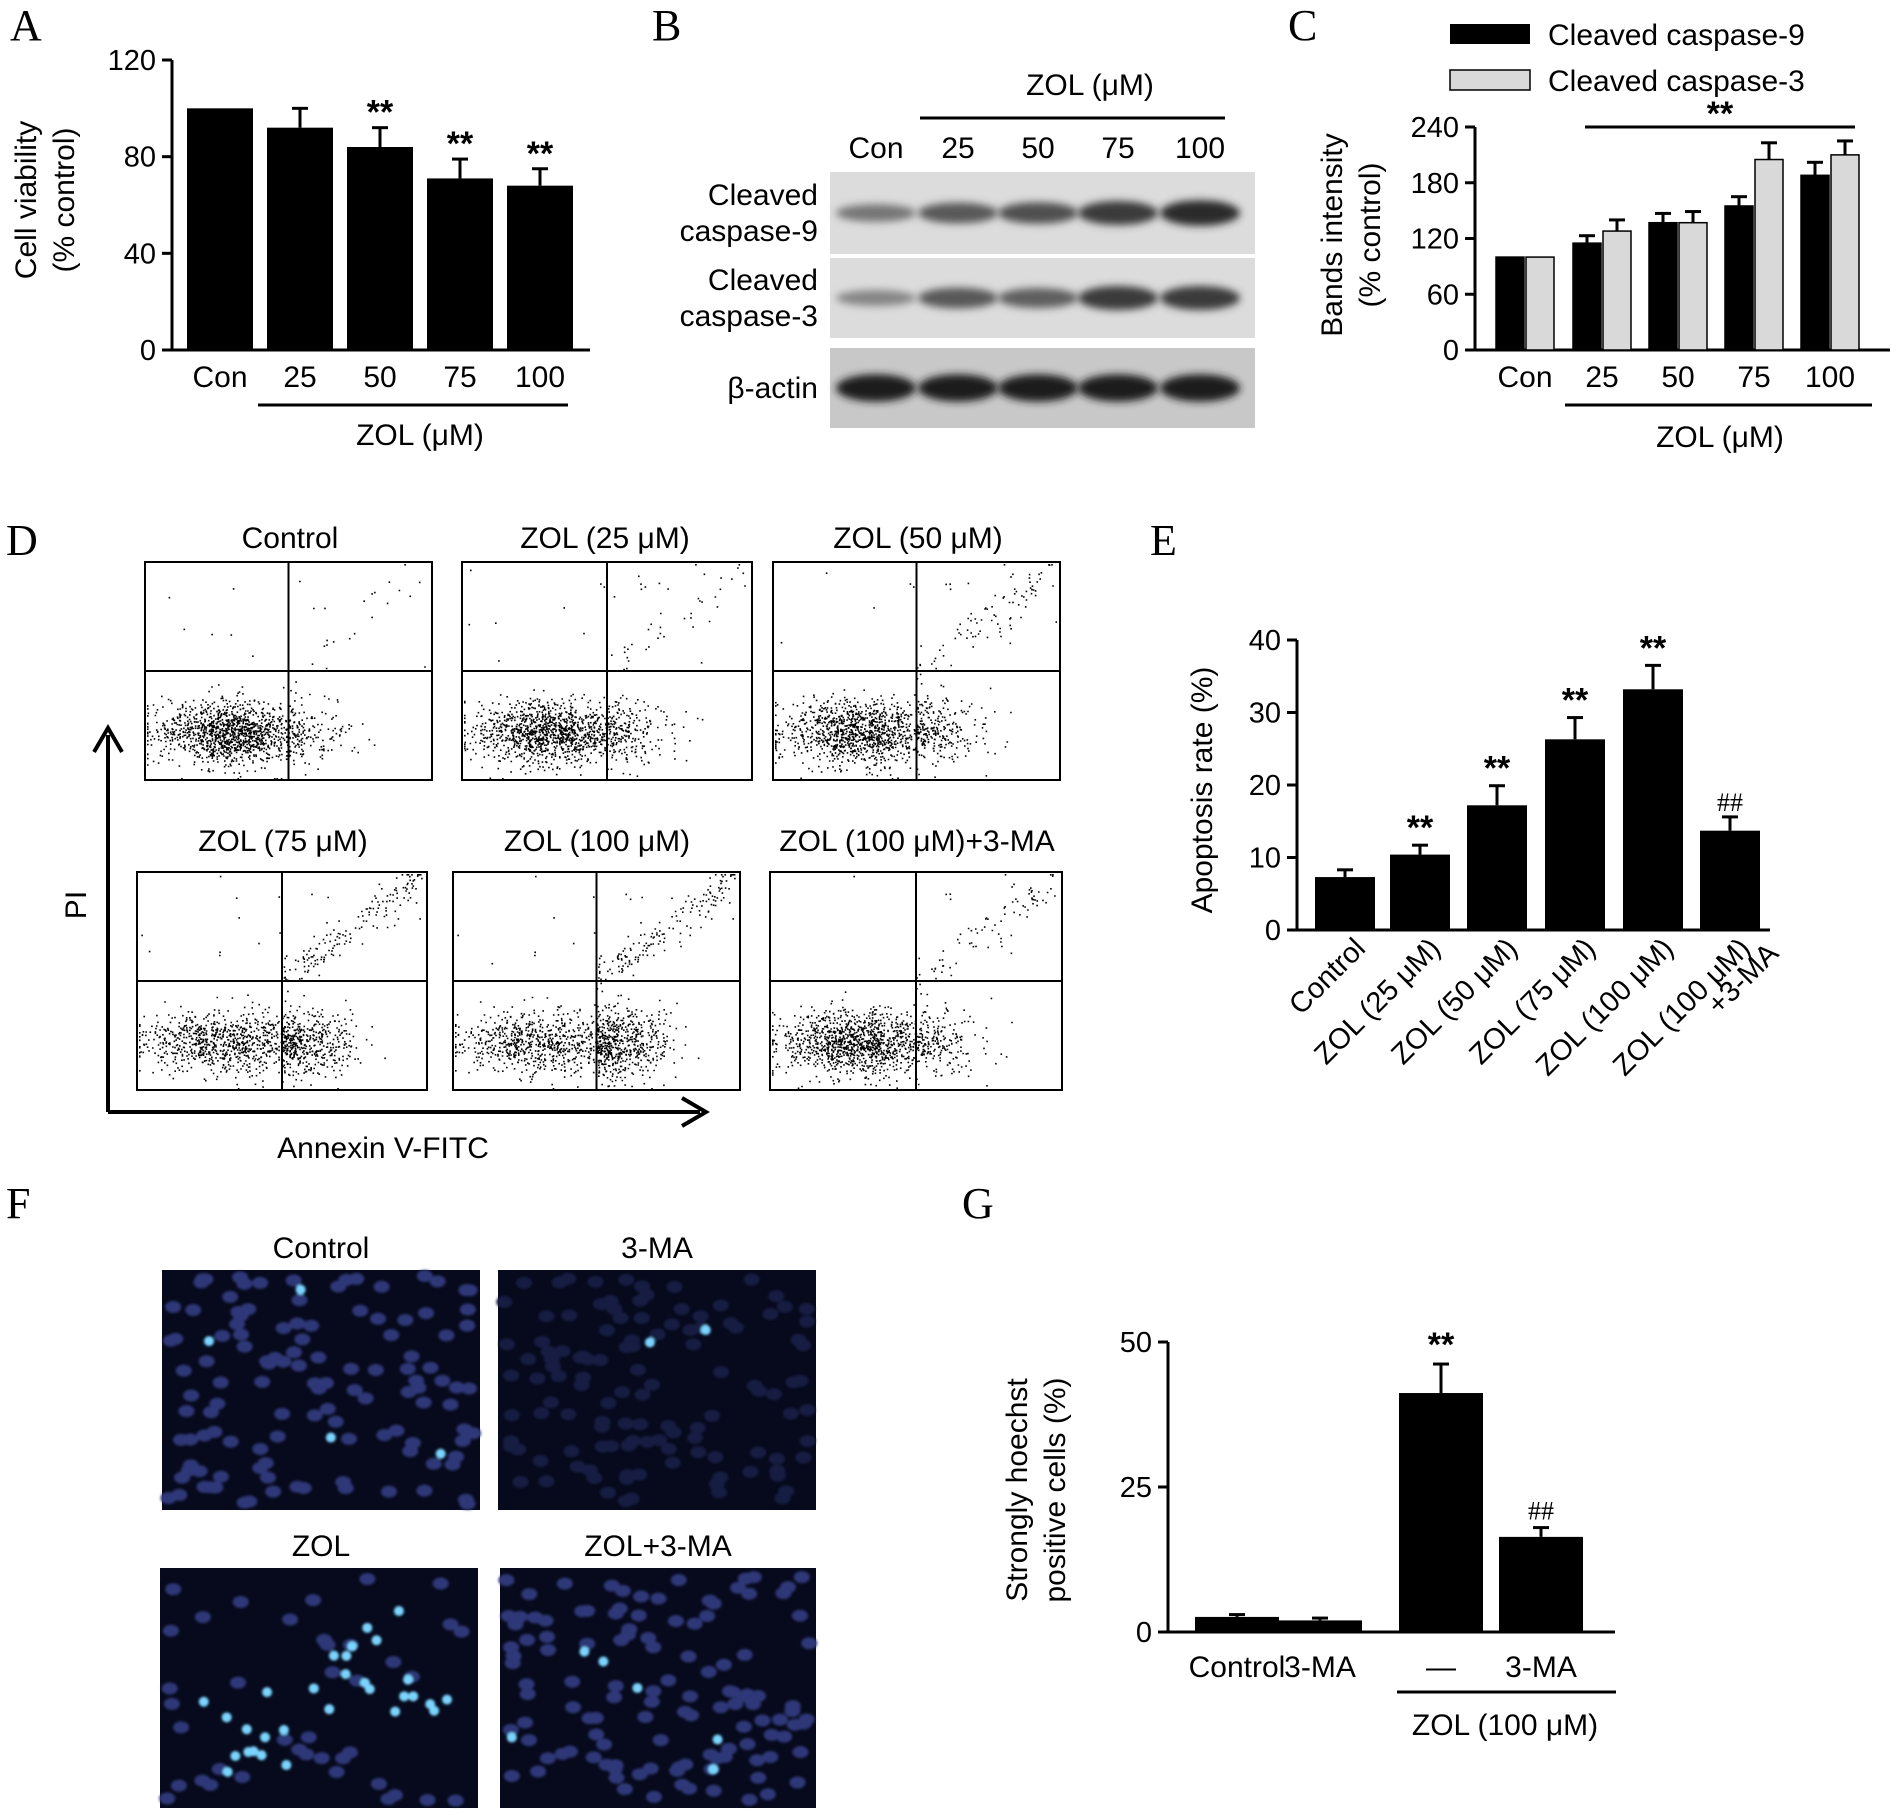 The height and width of the screenshot is (1815, 1904). Describe the element at coordinates (540, 267) in the screenshot. I see `panel-a-bar` at that location.